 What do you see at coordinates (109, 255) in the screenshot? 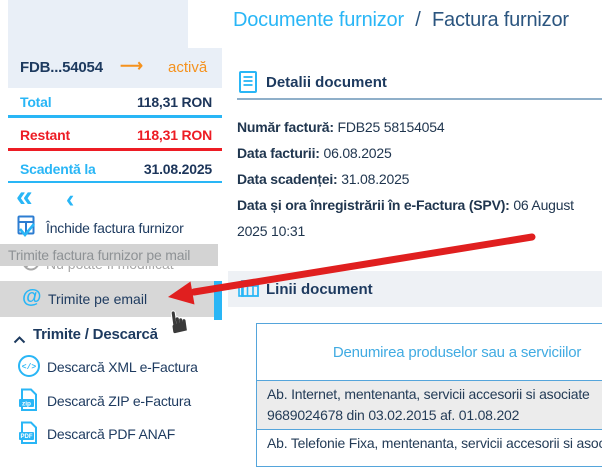
I see `tooltip: Trimite factura furnizor pe mail` at bounding box center [109, 255].